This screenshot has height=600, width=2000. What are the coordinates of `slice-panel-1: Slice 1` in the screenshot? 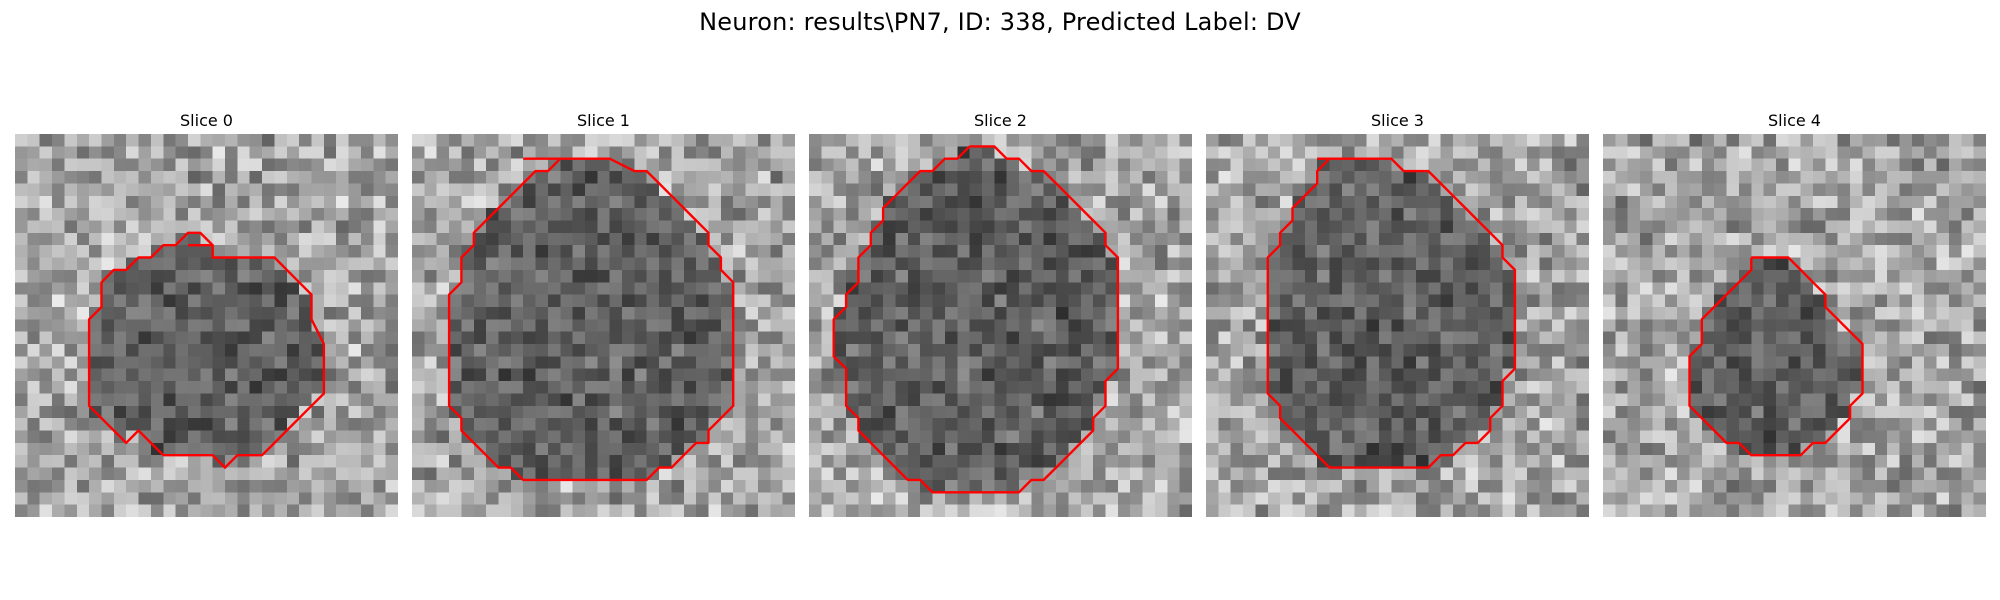 It's located at (603, 312).